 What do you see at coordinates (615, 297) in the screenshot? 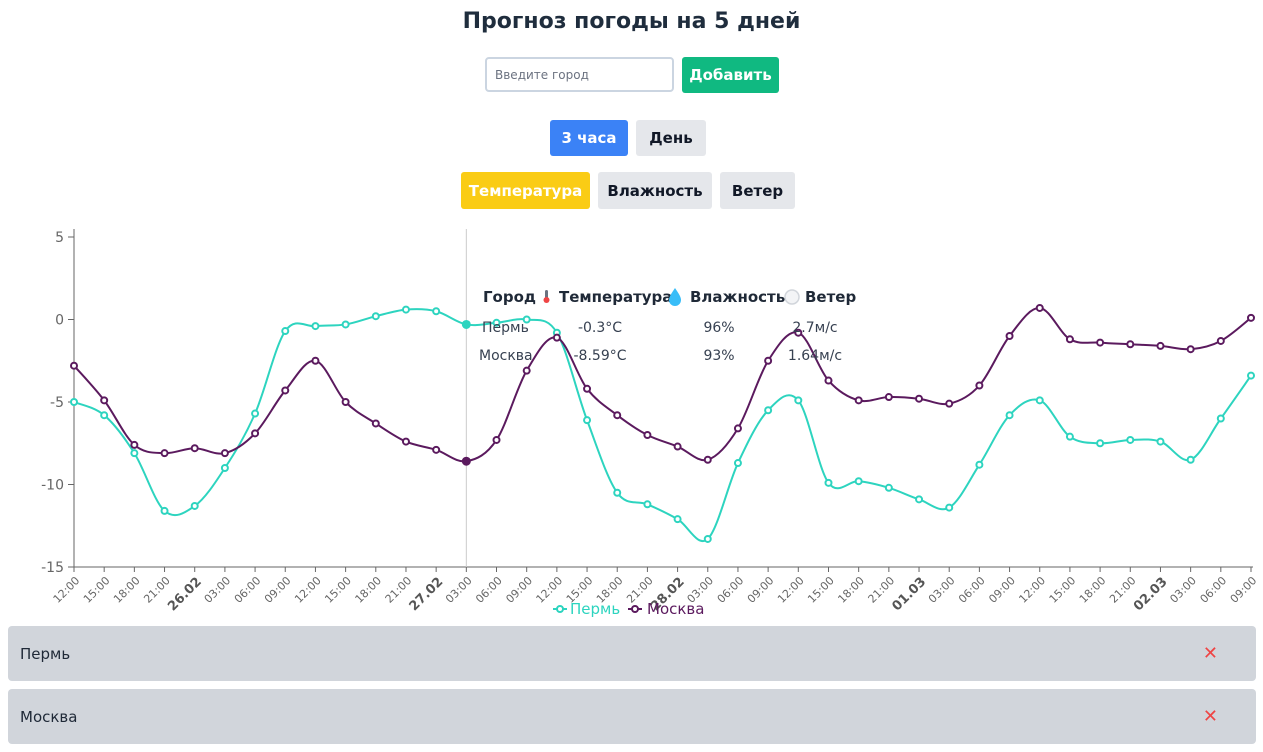
I see `tooltip-header-temperature: Температура` at bounding box center [615, 297].